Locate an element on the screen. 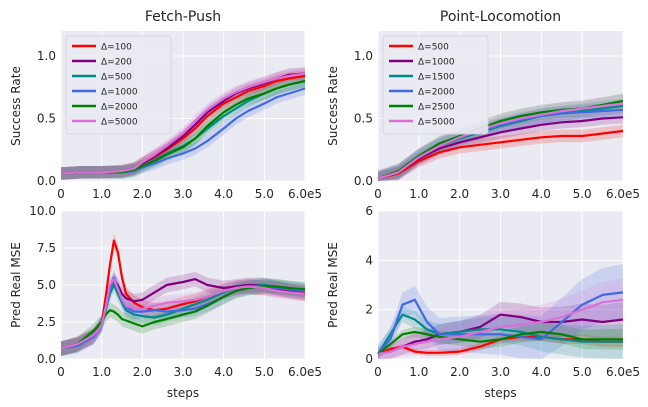 The width and height of the screenshot is (648, 407). y-tick-label: 2.5 is located at coordinates (46, 322).